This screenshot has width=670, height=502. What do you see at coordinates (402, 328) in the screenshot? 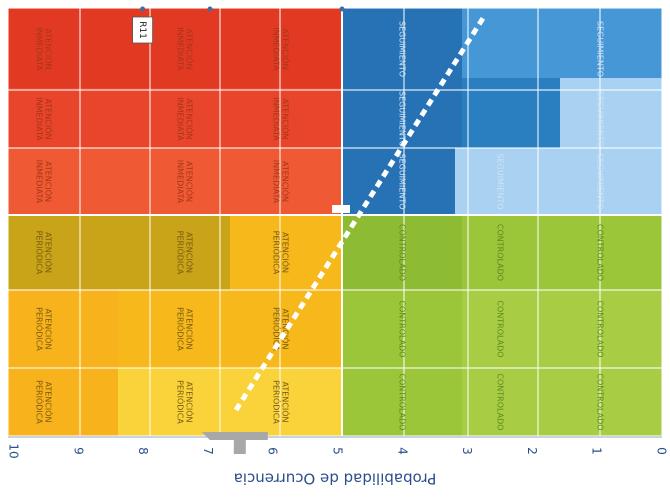
I see `cell-label-controlado-26: CONTROLADO` at bounding box center [402, 328].